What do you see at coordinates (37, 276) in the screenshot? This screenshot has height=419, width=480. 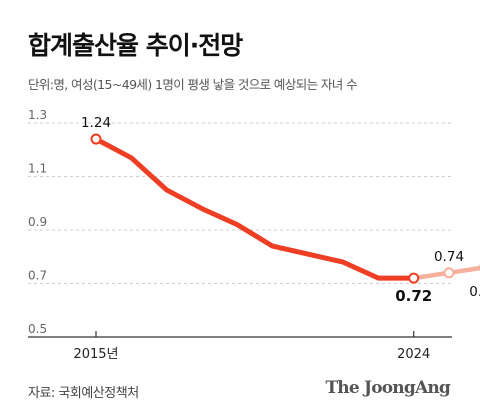 I see `y-tick-label: 0.7` at bounding box center [37, 276].